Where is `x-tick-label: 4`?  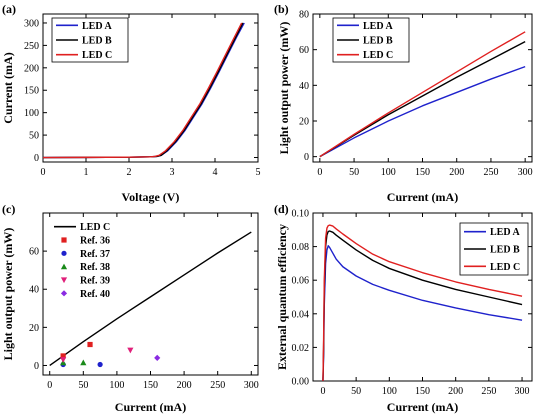 x-tick-label: 4 is located at coordinates (215, 172).